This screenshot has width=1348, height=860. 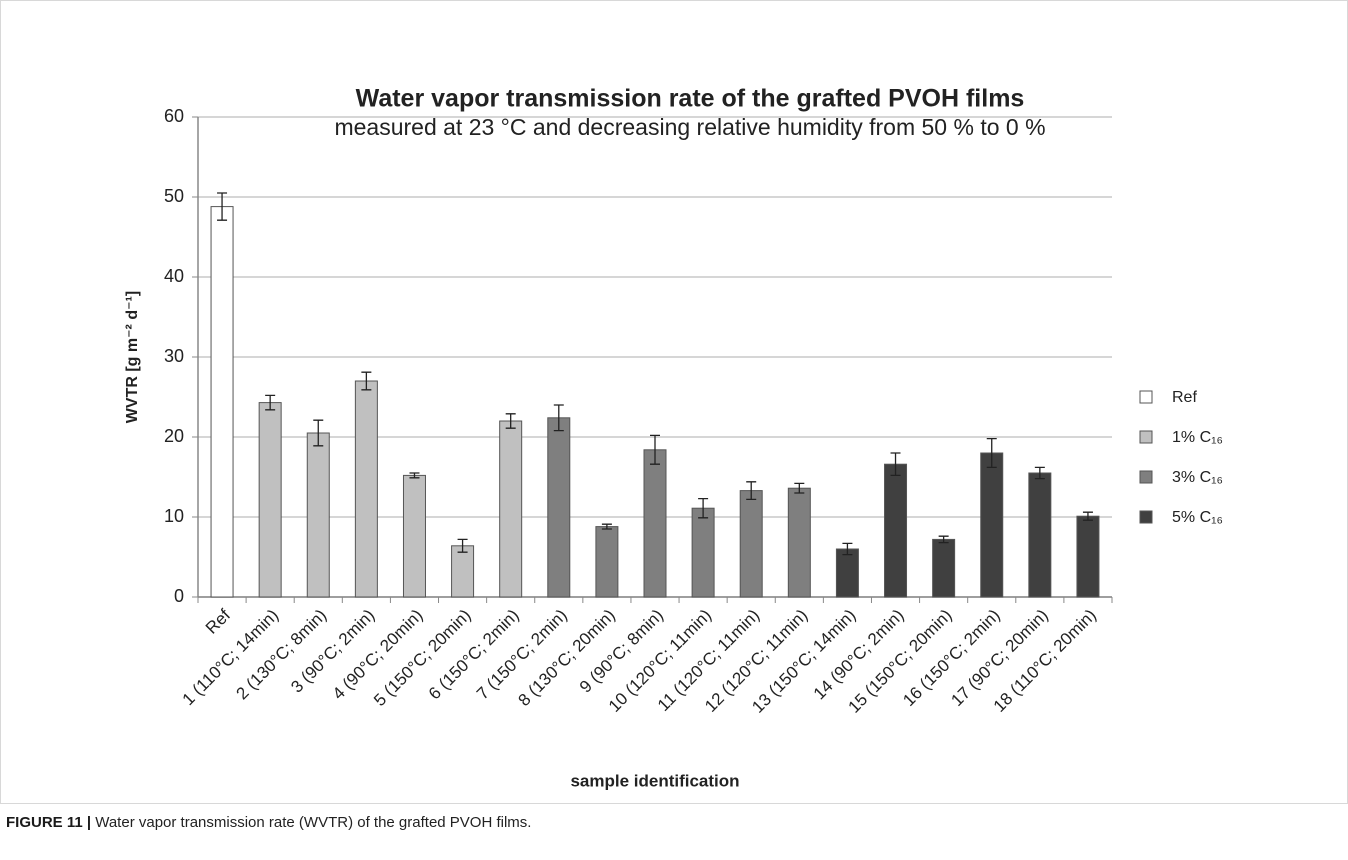 I want to click on y-tick-label: 10, so click(x=174, y=516).